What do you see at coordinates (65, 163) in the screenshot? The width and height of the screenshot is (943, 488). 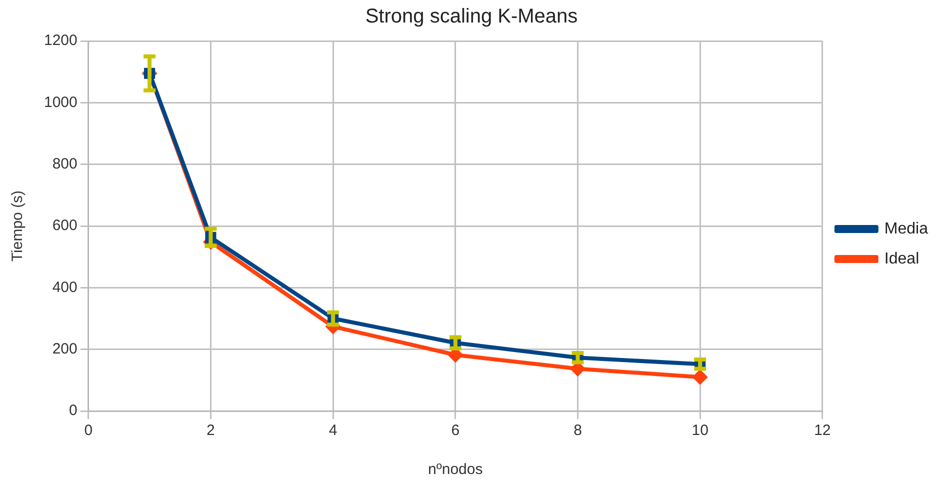 I see `y-tick-label: 800` at bounding box center [65, 163].